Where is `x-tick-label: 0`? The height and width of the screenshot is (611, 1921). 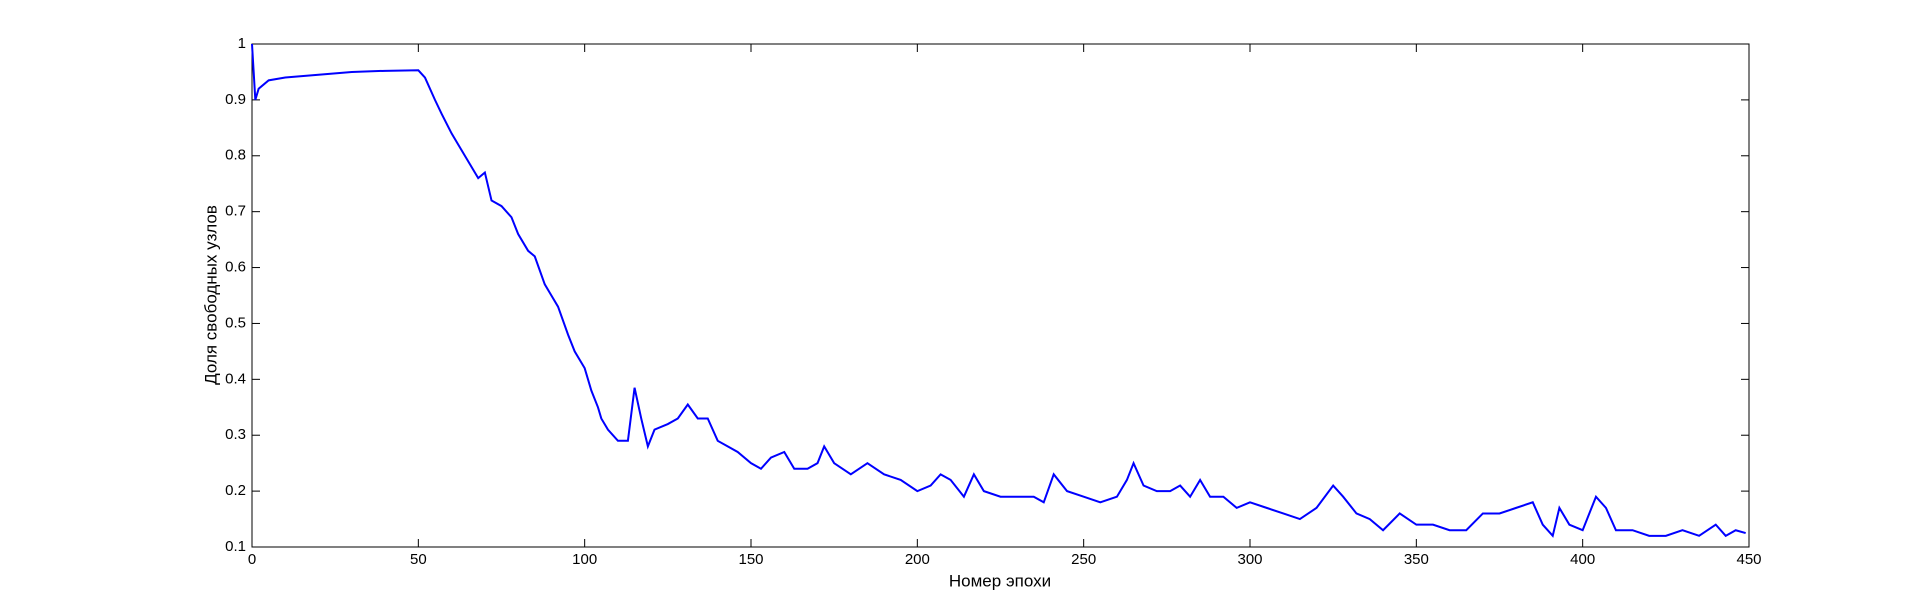 x-tick-label: 0 is located at coordinates (252, 559).